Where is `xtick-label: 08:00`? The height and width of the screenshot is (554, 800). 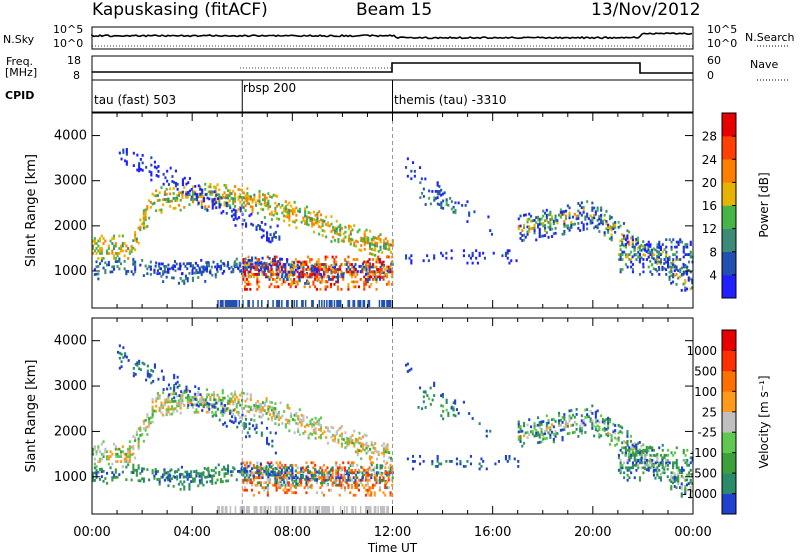
xtick-label: 08:00 is located at coordinates (292, 532).